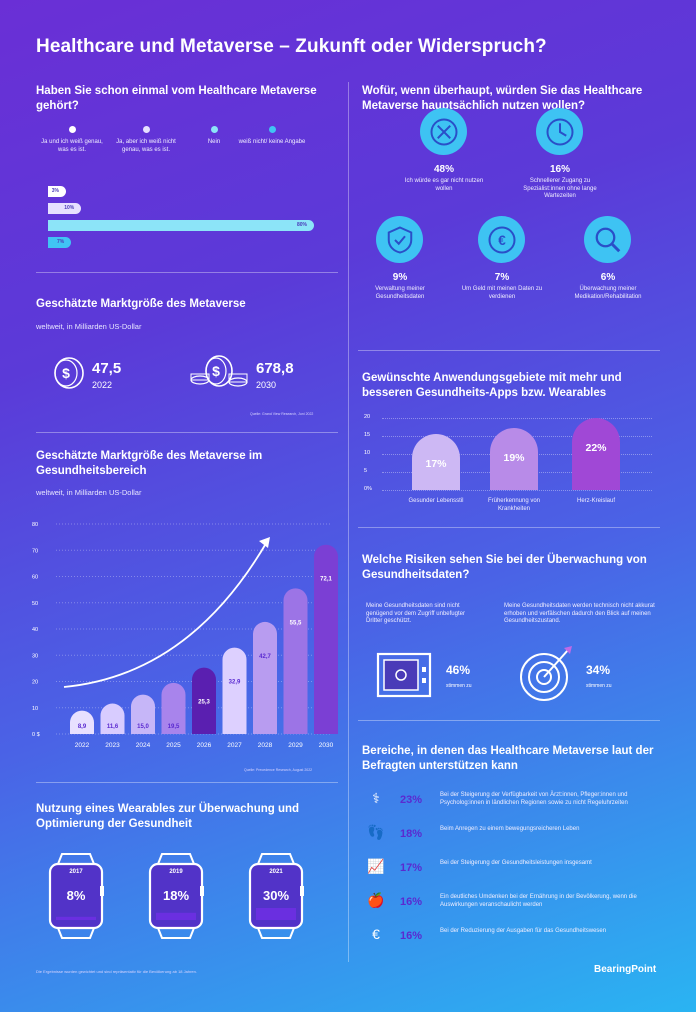 The image size is (696, 1012). I want to click on legend-label: weiß nicht/ keine Angabe, so click(272, 142).